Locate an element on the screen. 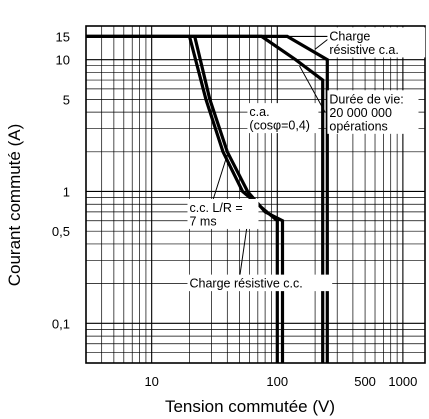  y-tick-label: 10 is located at coordinates (63, 60).